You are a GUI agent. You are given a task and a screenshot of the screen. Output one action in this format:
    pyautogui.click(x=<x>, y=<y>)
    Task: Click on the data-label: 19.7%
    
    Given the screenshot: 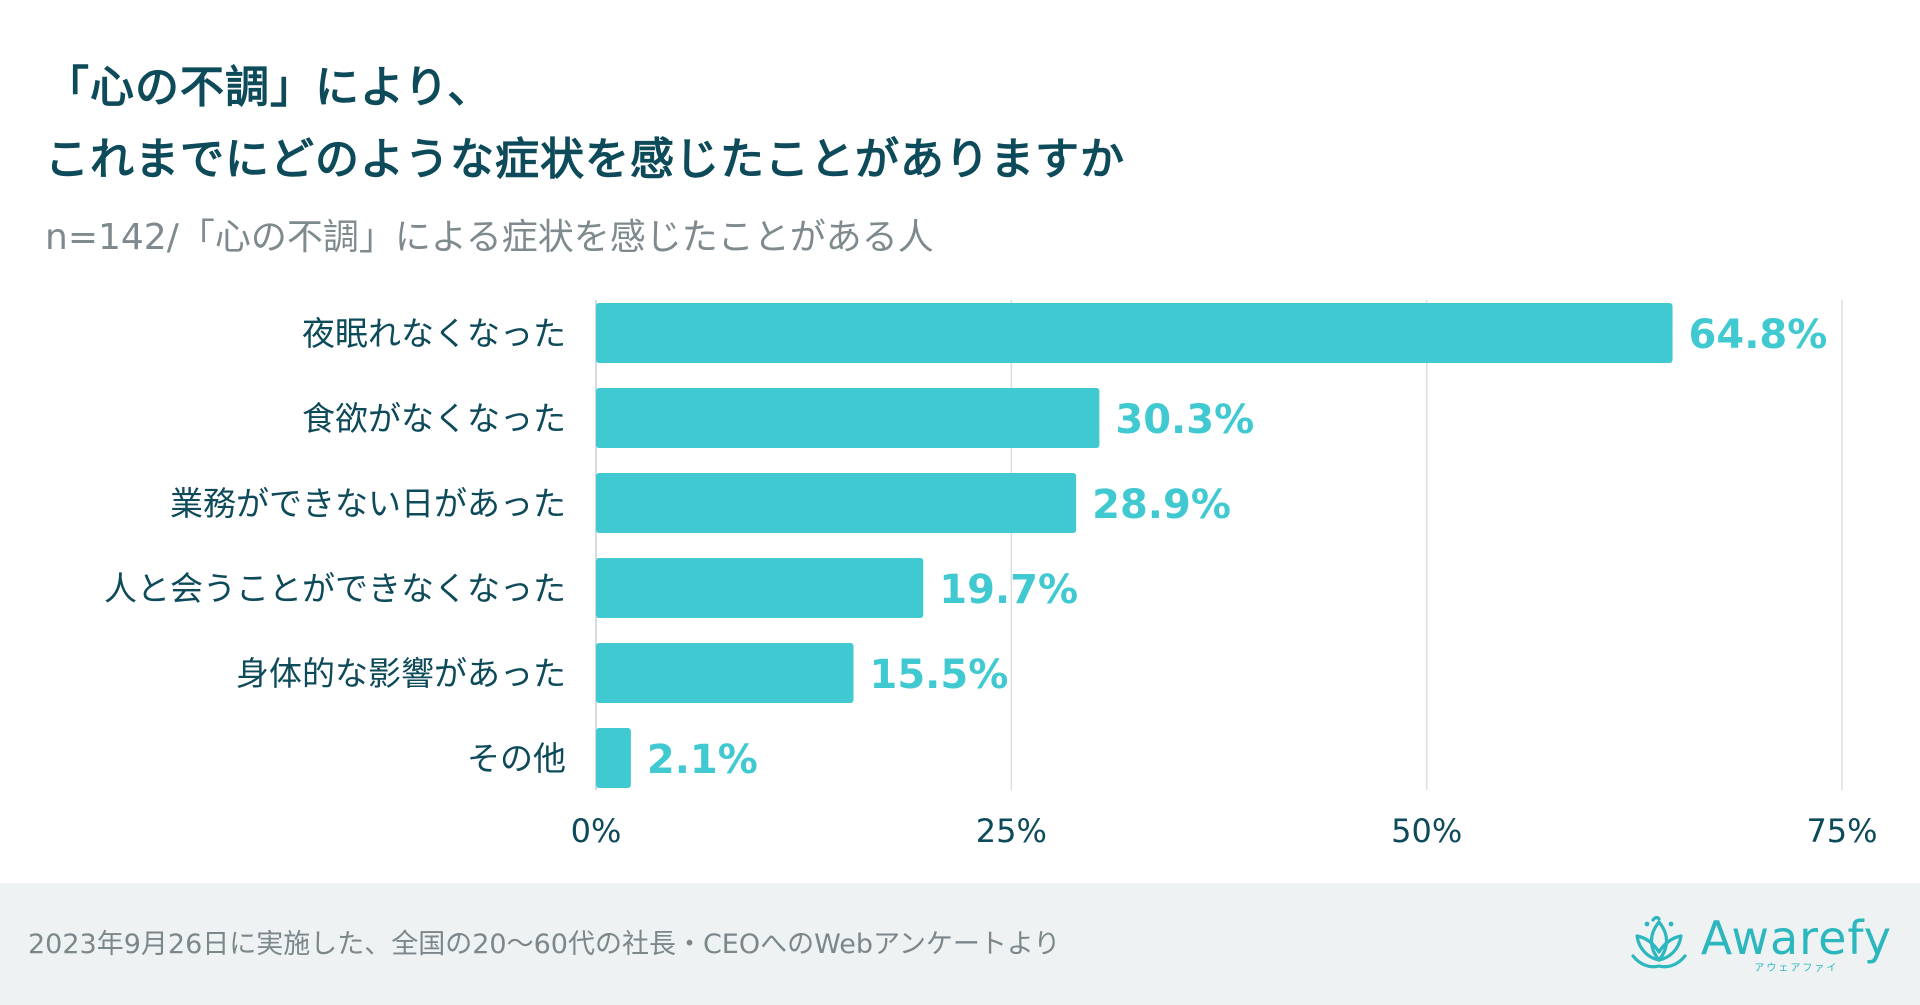 What is the action you would take?
    pyautogui.click(x=1008, y=590)
    